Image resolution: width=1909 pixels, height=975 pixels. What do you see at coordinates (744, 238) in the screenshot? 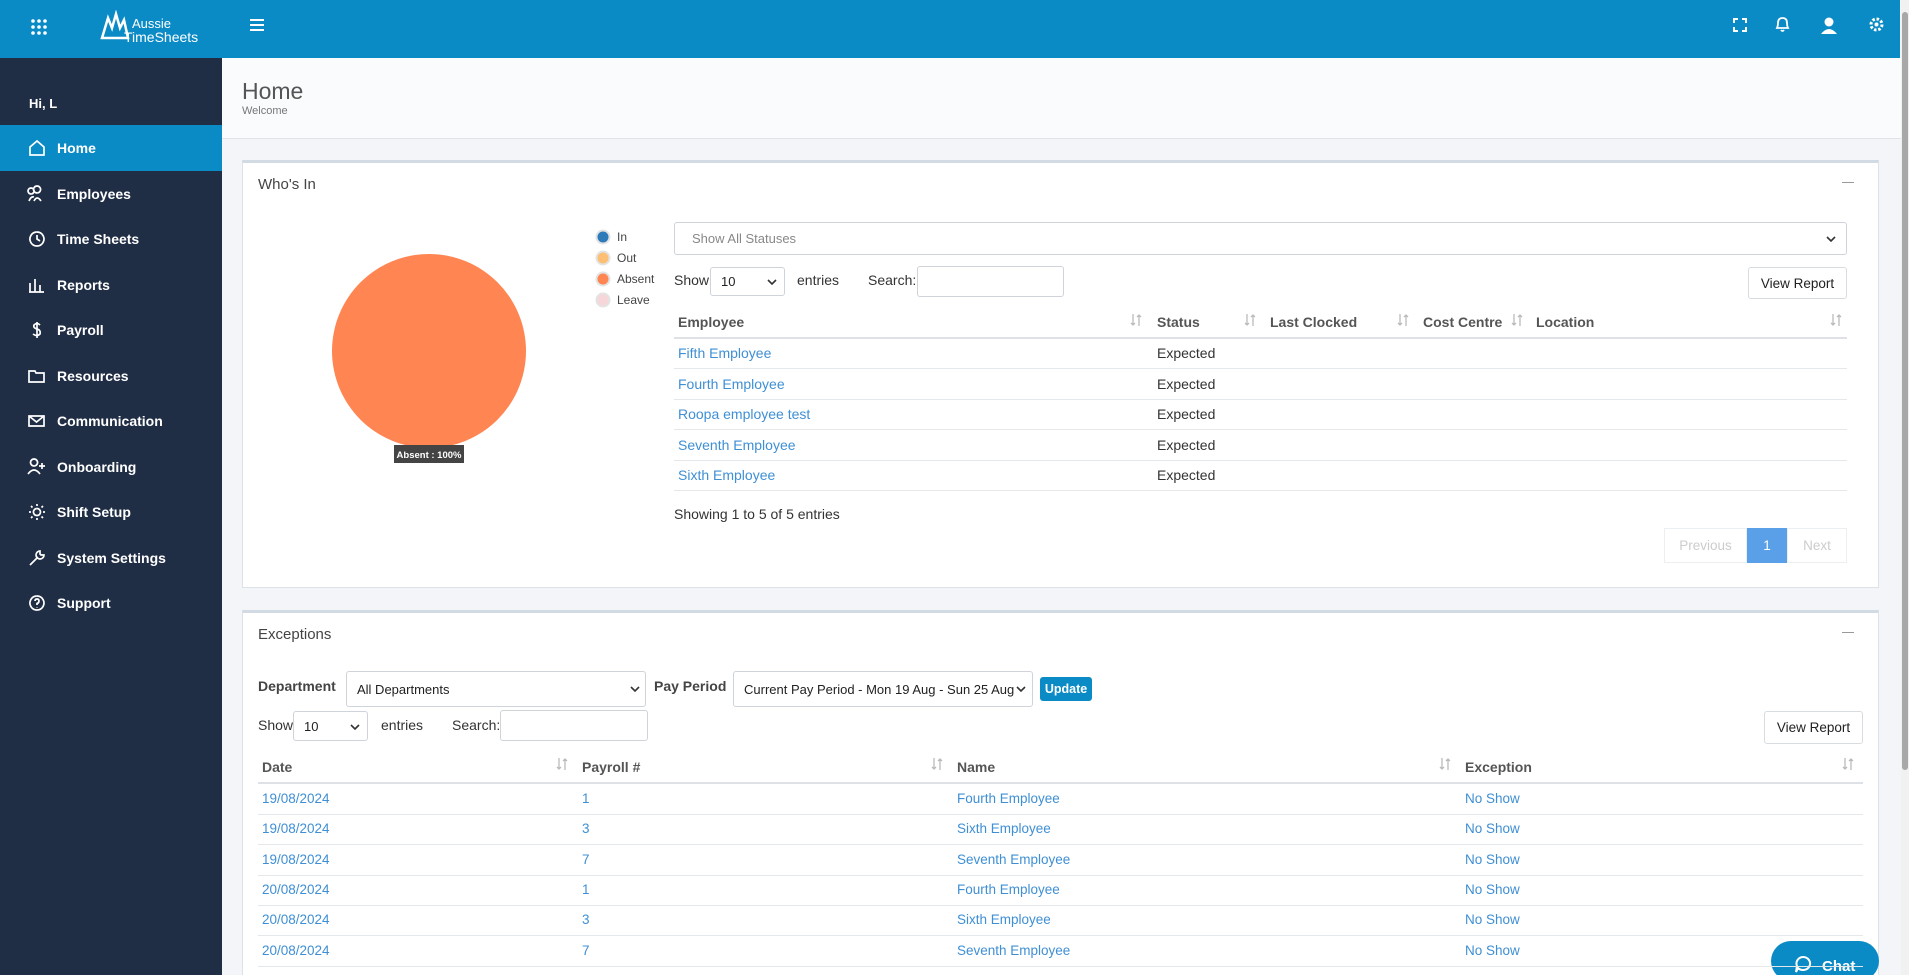
I see `status-filter-value: Show All Statuses` at bounding box center [744, 238].